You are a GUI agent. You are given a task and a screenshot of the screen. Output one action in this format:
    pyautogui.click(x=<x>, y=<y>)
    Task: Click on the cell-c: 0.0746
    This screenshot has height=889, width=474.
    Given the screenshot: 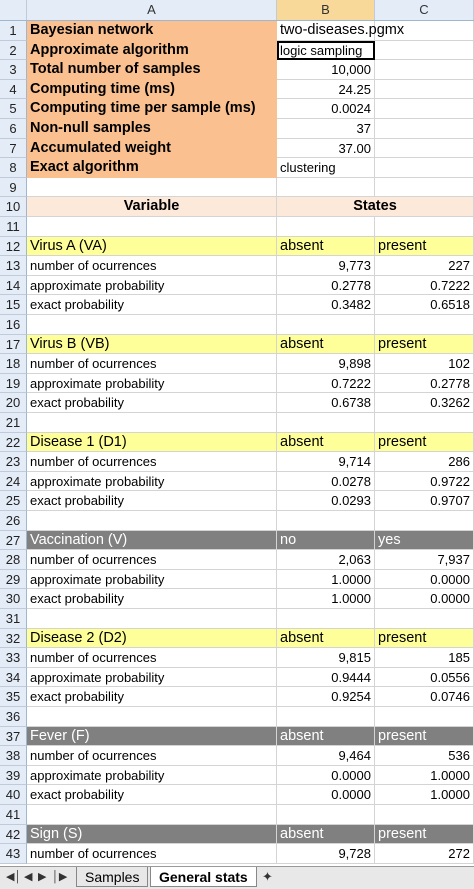 What is the action you would take?
    pyautogui.click(x=424, y=697)
    